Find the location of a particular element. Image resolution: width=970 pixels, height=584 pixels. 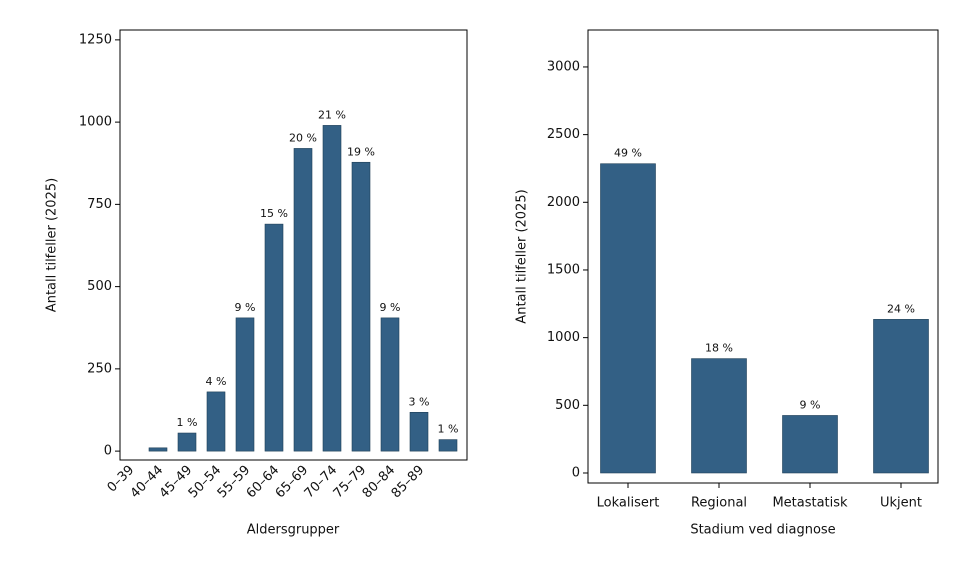

y-tick-label: 2000 is located at coordinates (563, 202).